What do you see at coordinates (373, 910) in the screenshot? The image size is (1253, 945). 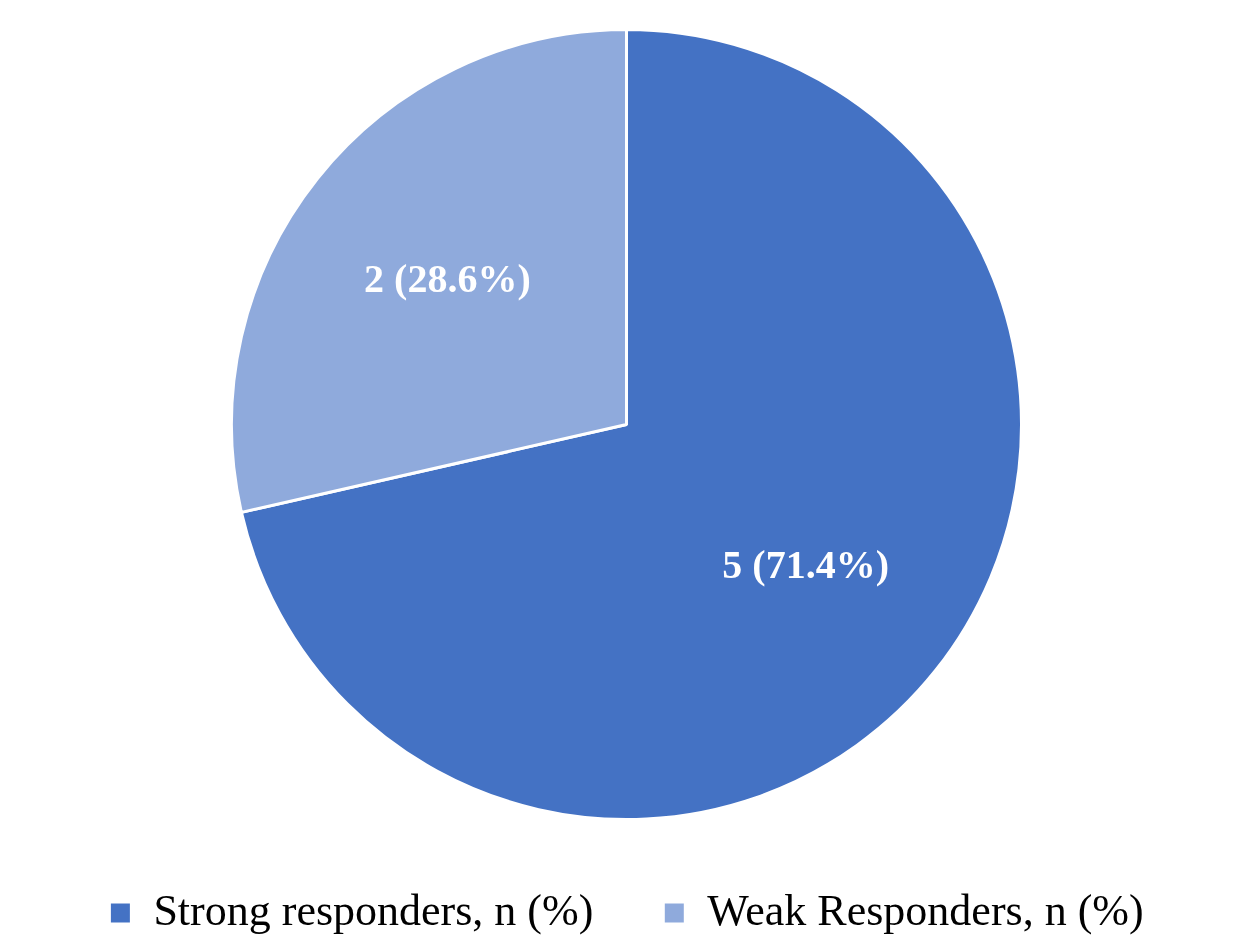 I see `legend-label: Strong responders, n (%)` at bounding box center [373, 910].